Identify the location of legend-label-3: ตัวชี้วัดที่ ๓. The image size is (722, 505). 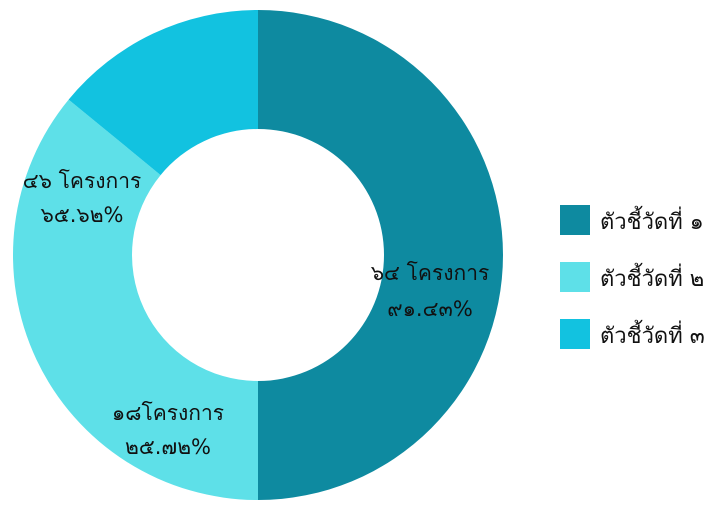
(652, 334).